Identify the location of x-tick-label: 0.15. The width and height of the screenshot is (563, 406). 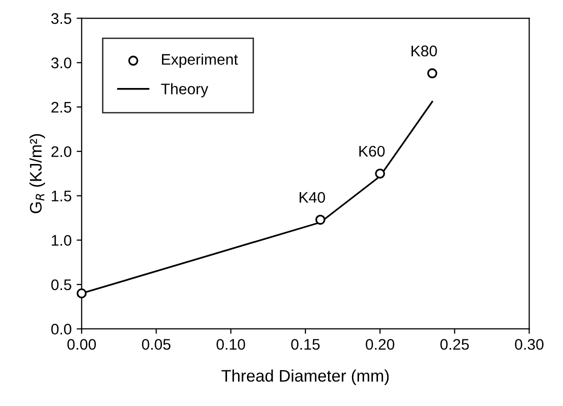
(305, 344).